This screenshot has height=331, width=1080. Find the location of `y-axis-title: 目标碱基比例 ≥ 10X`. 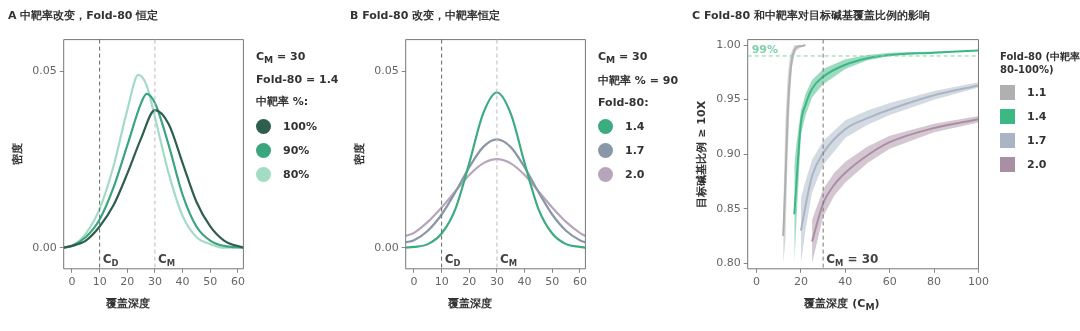

y-axis-title: 目标碱基比例 ≥ 10X is located at coordinates (702, 154).